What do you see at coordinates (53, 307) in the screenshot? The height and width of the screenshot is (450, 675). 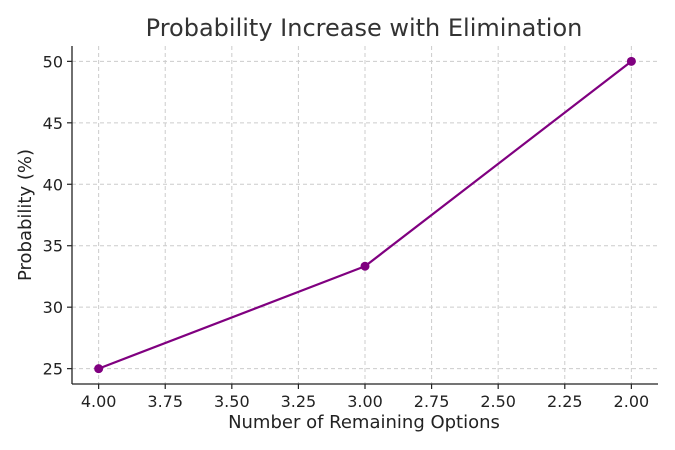 I see `y-tick-label: 30` at bounding box center [53, 307].